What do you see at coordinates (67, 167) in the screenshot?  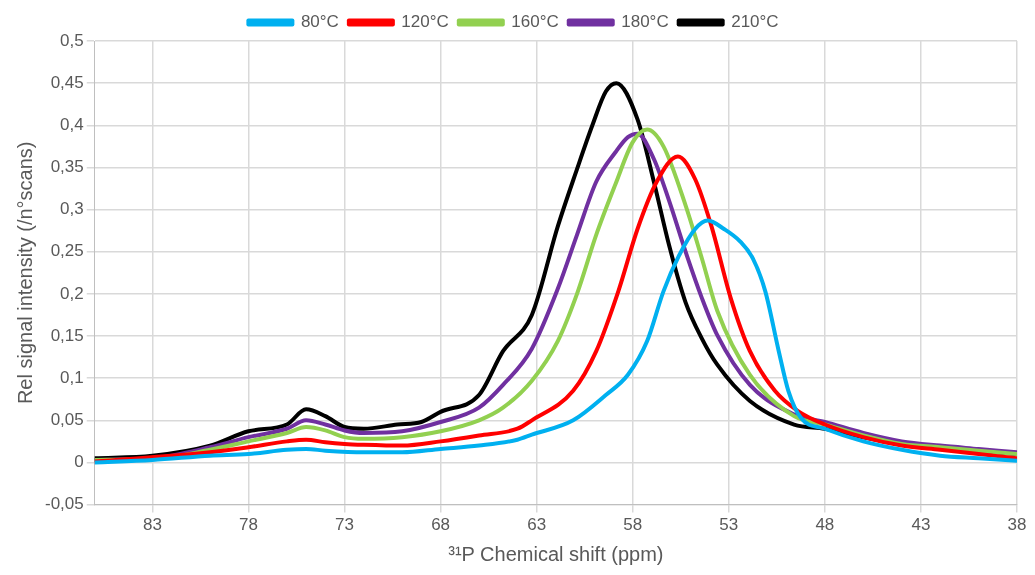 I see `y-tick-label: 0,35` at bounding box center [67, 167].